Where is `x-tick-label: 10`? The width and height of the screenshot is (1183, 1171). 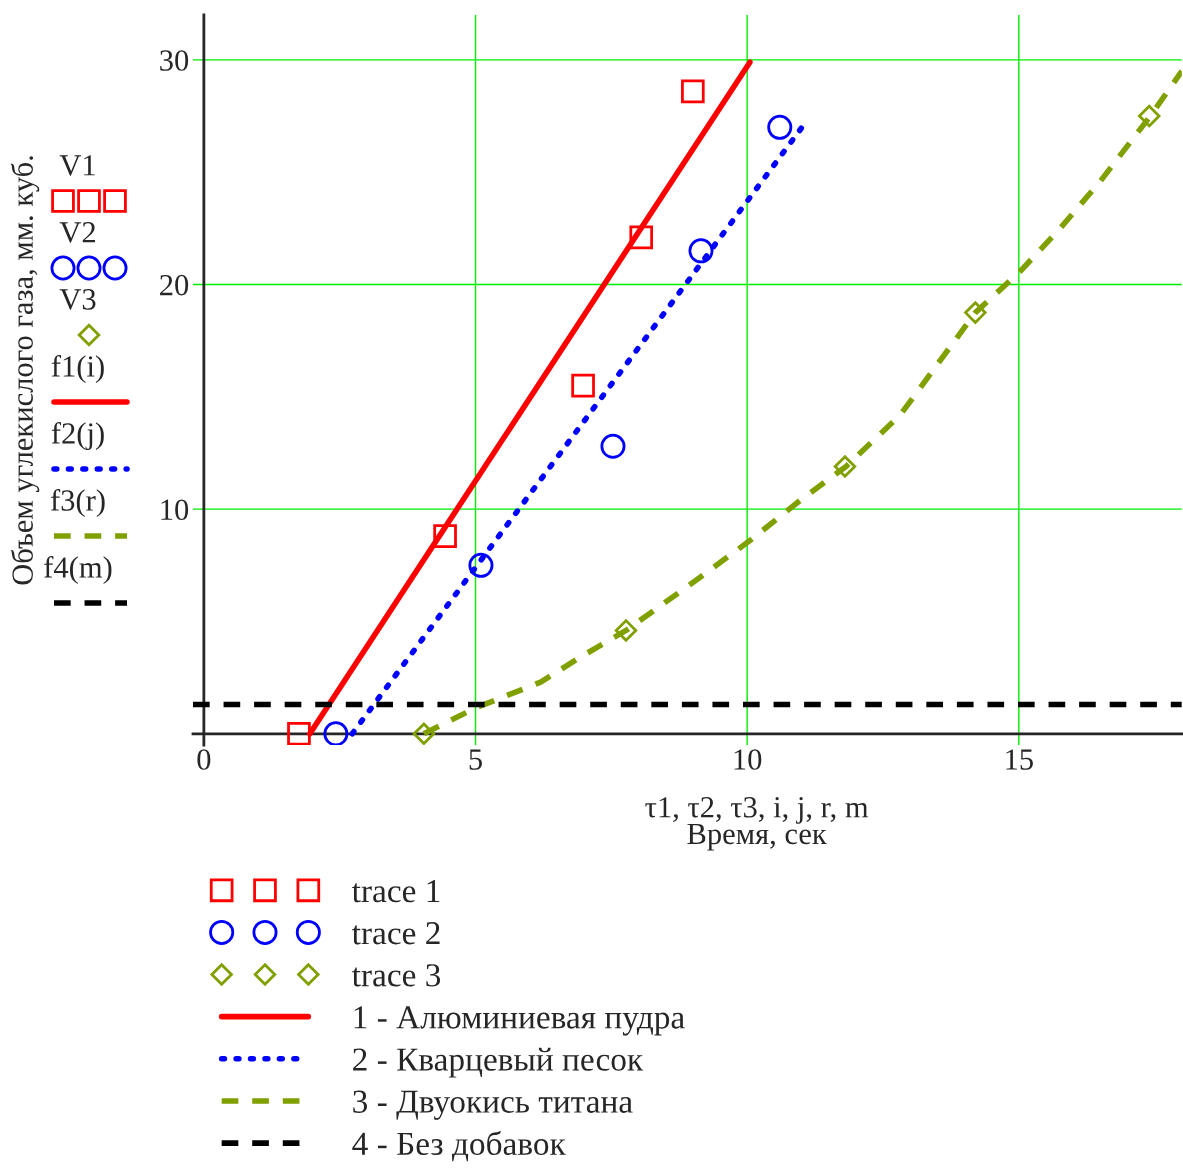 x-tick-label: 10 is located at coordinates (748, 759).